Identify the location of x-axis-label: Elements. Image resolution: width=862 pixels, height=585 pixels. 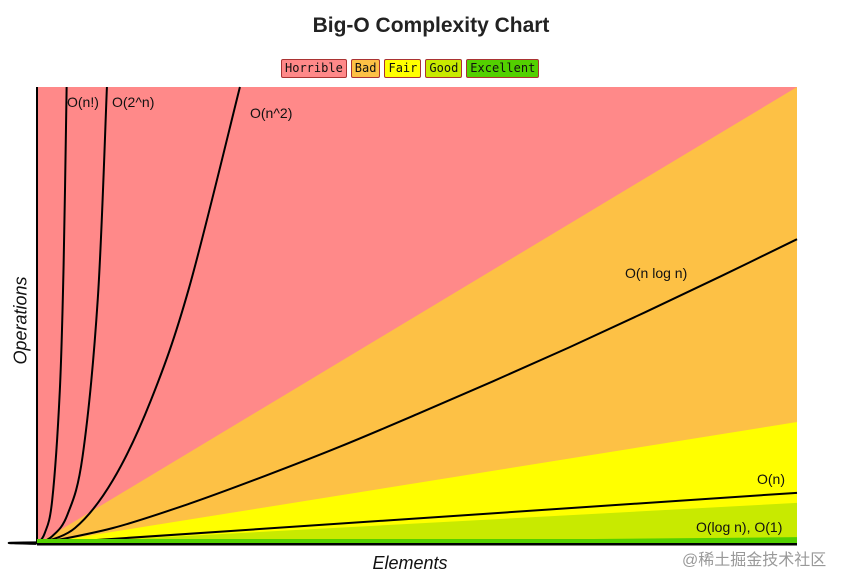
(410, 563).